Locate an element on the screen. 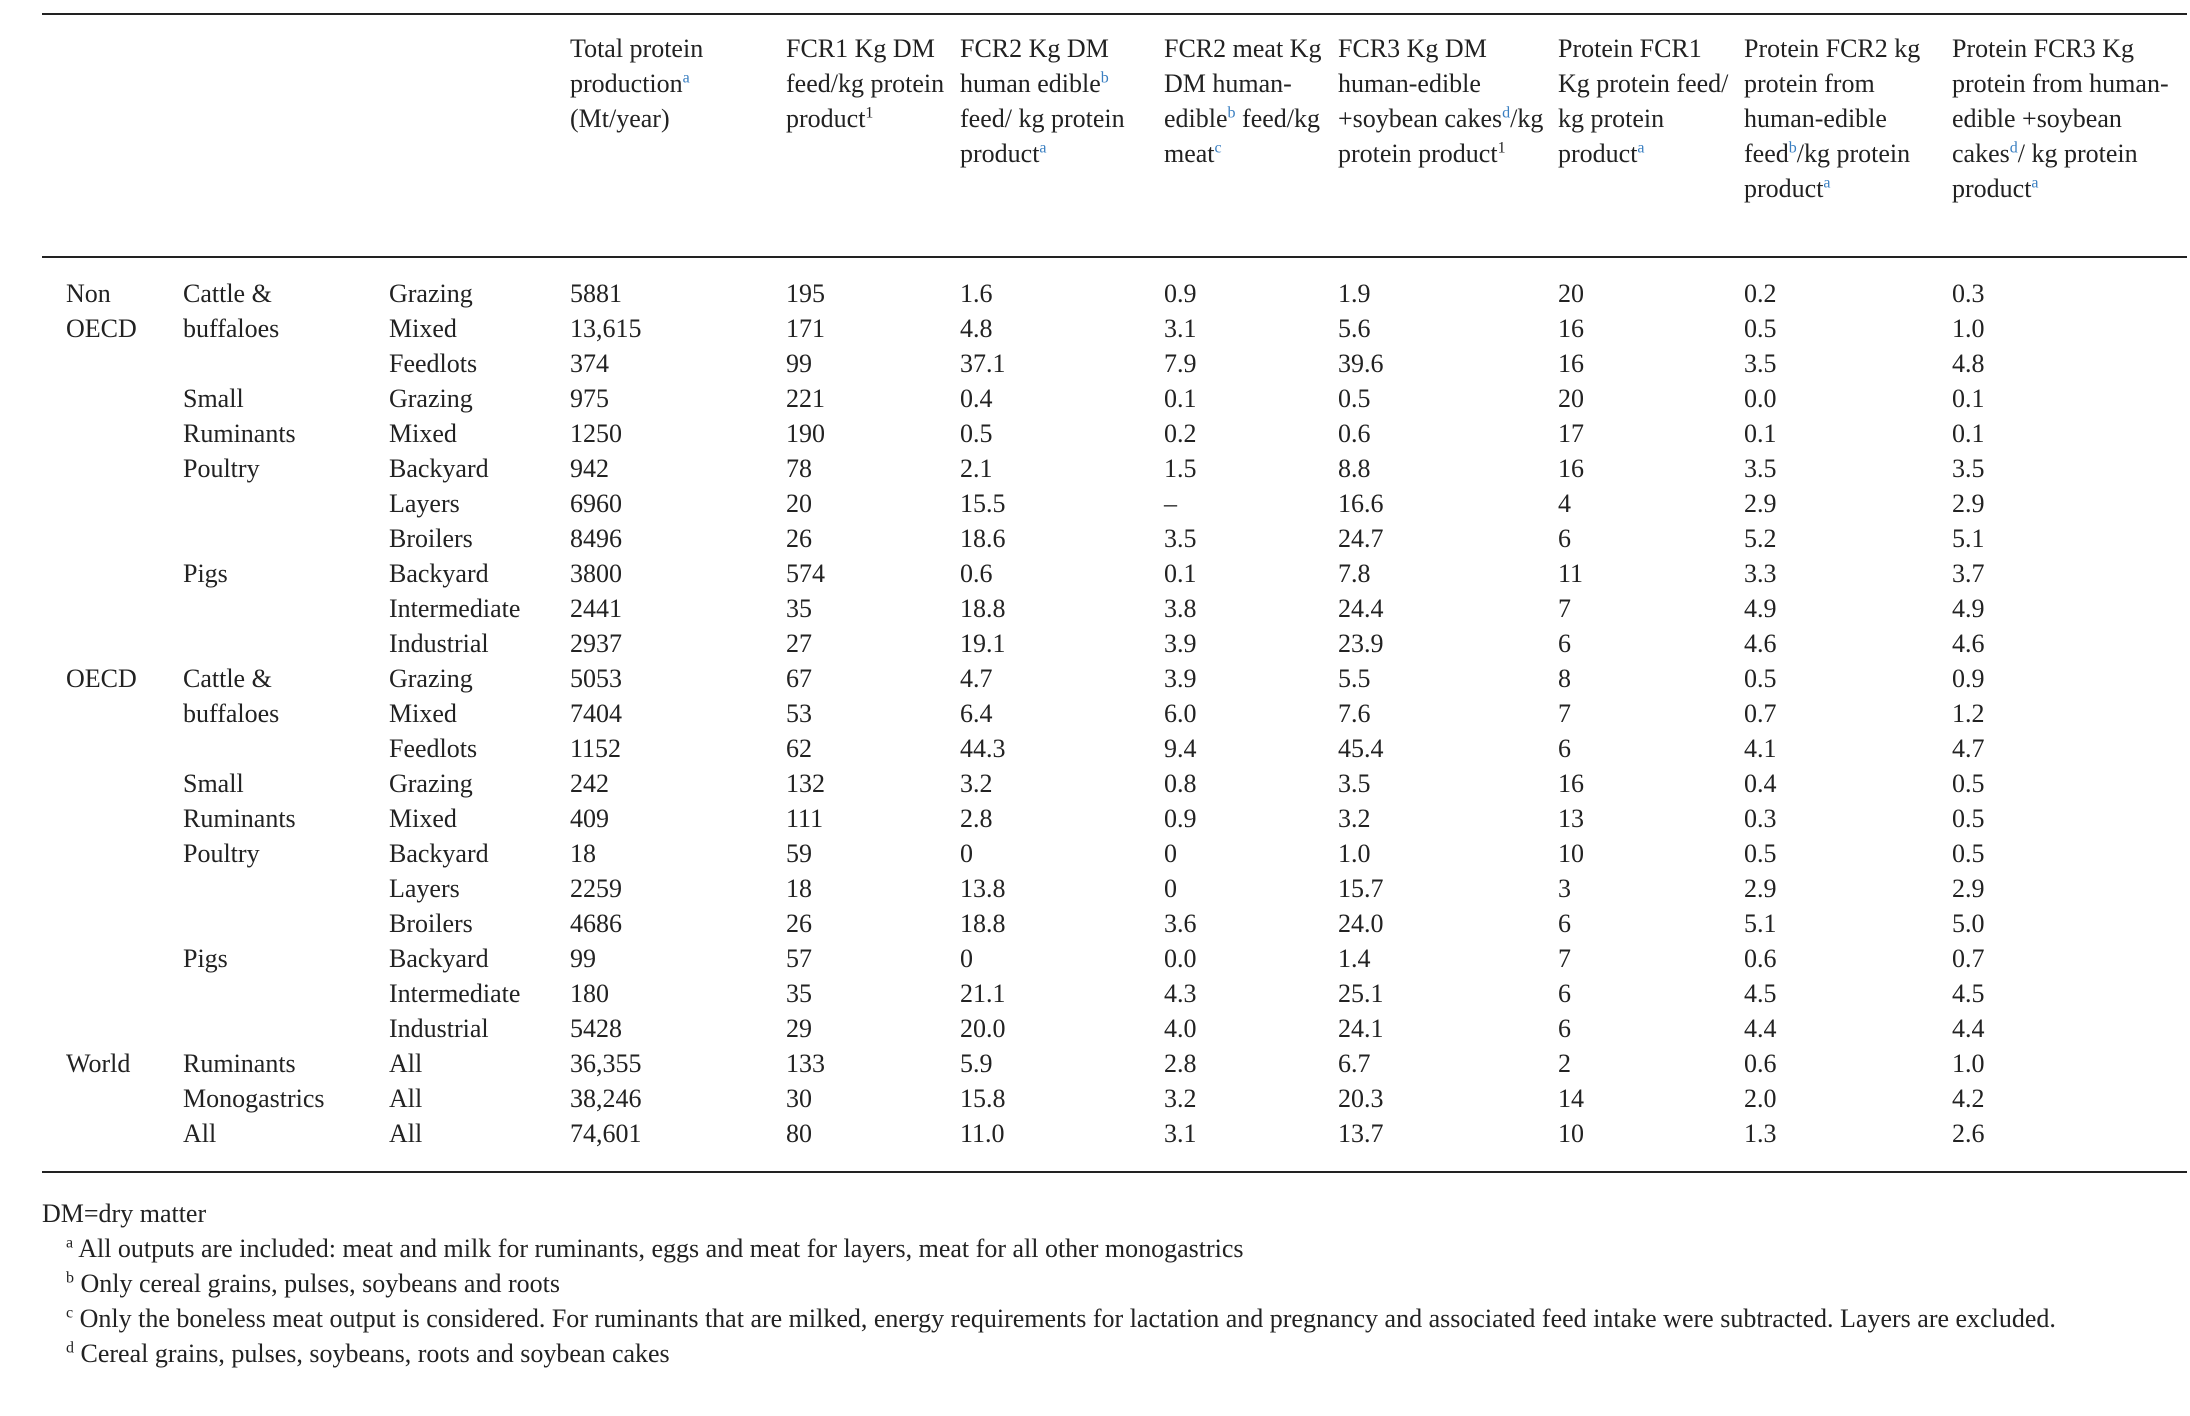  value-cell: 574 is located at coordinates (805, 573).